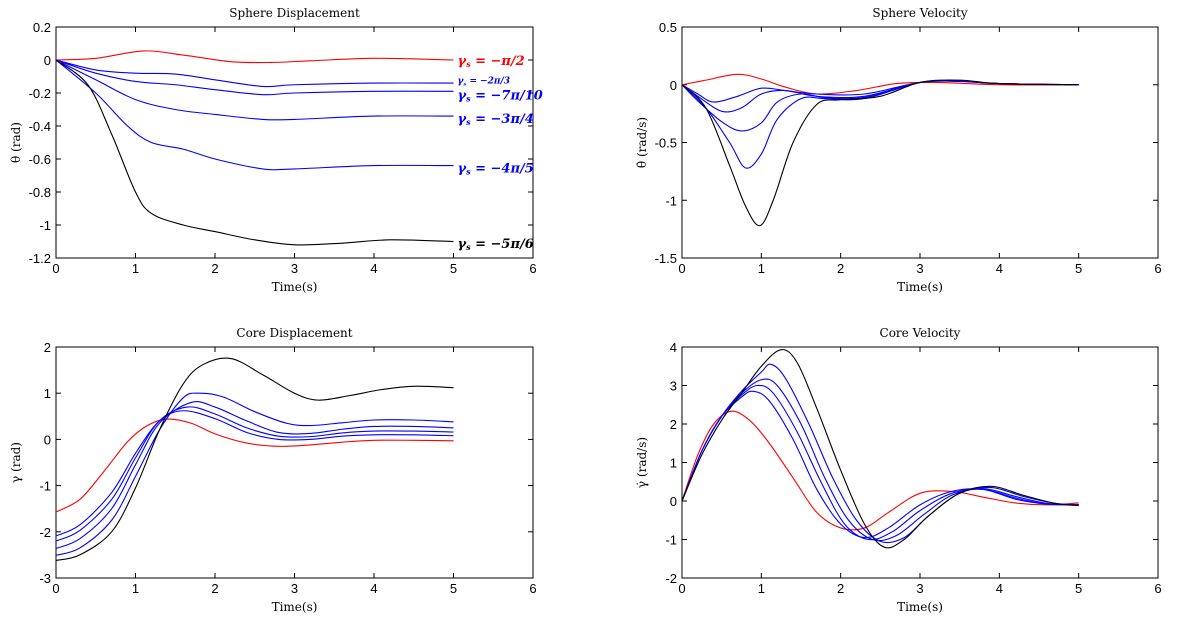 The height and width of the screenshot is (629, 1184). I want to click on y-axis-label: γ (rad), so click(16, 462).